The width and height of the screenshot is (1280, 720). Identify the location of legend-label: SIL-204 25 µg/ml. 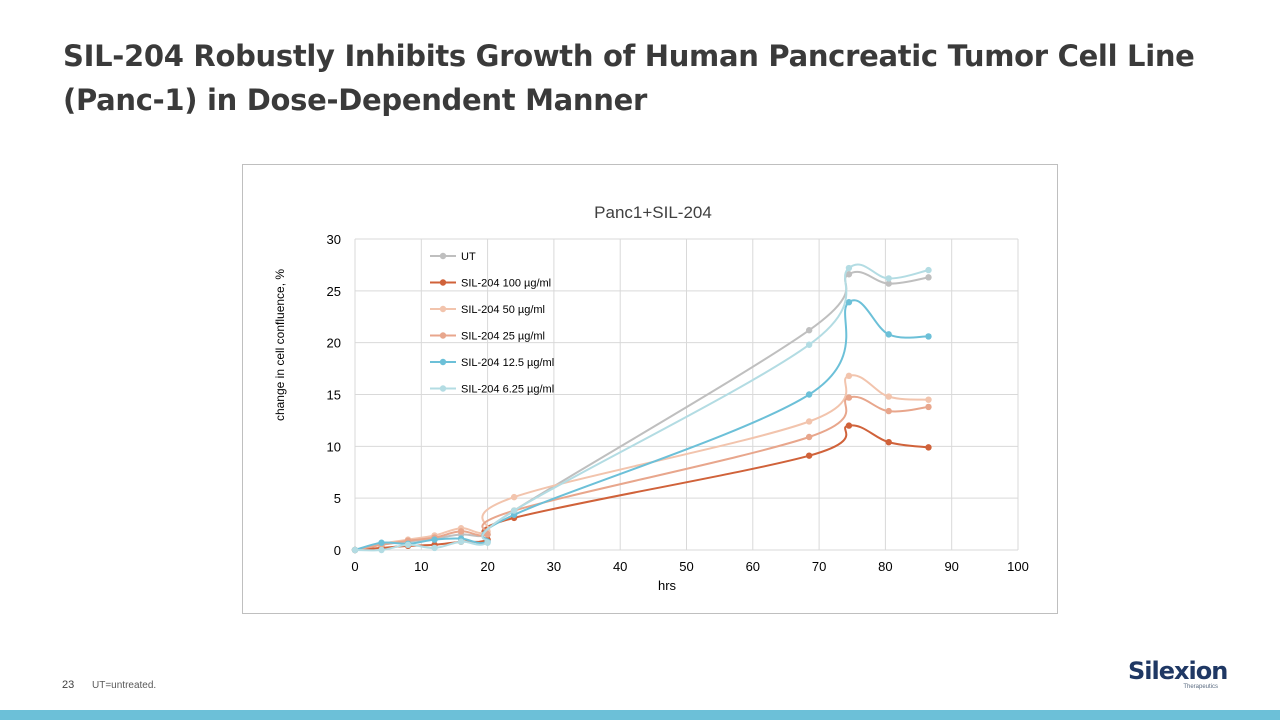
(503, 337).